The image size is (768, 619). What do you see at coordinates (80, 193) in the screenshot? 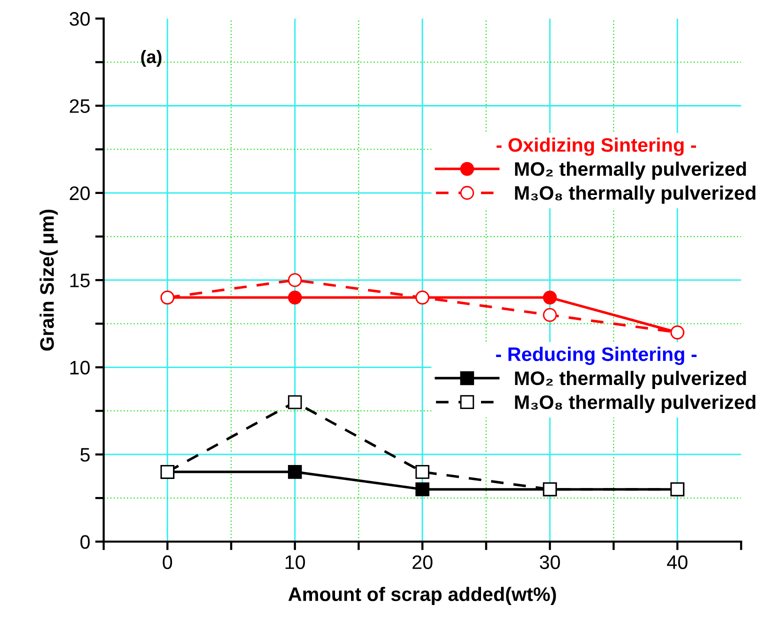
I see `y-tick-label: 20` at bounding box center [80, 193].